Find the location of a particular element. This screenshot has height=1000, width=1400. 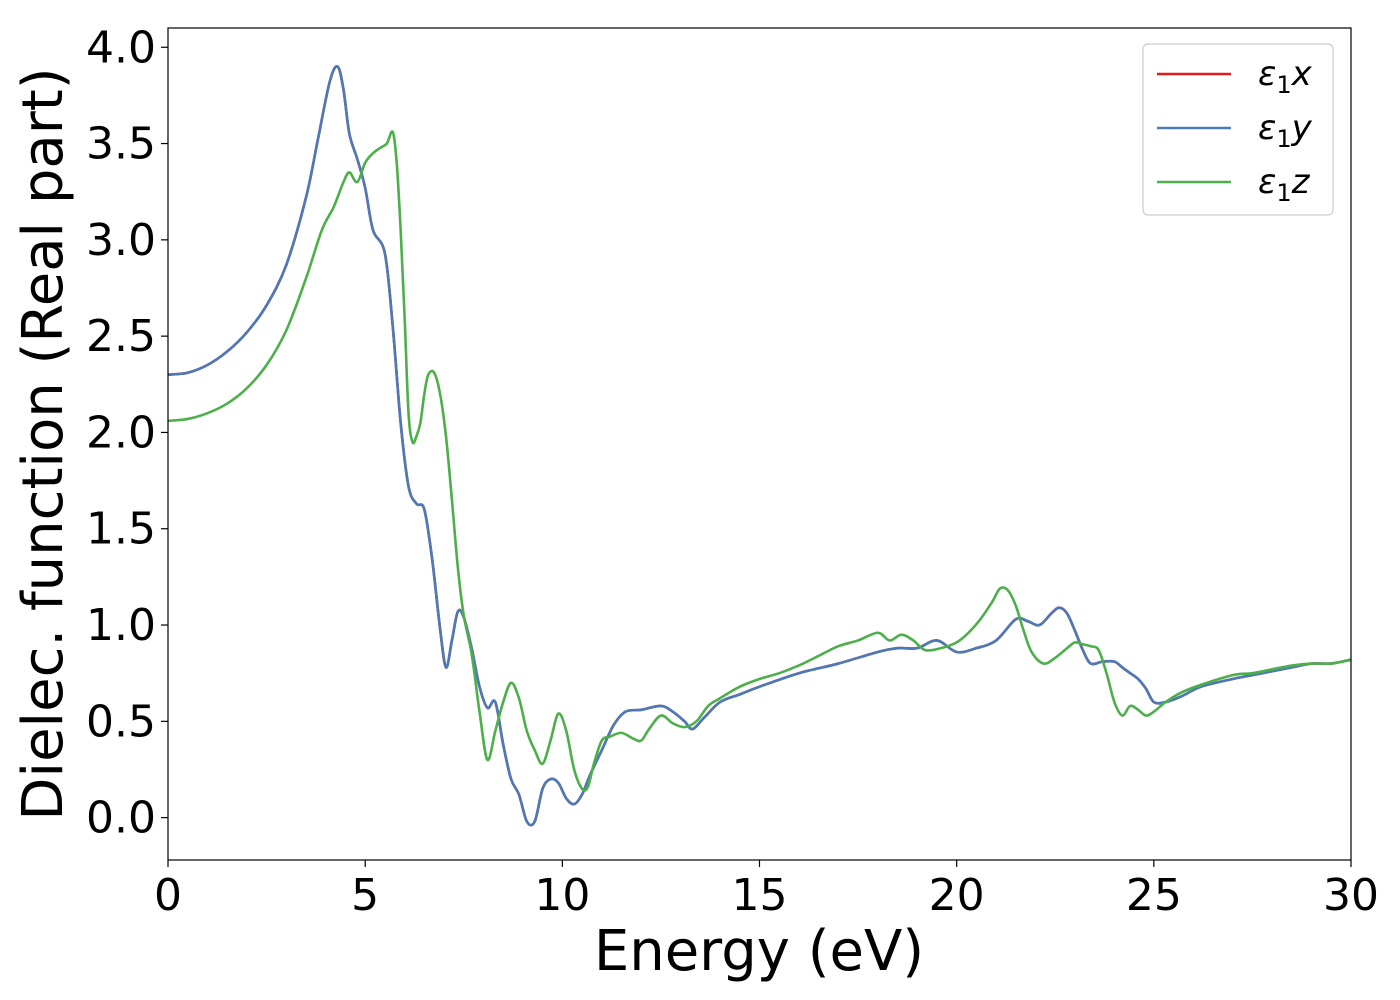

y-tick-label: 3.0 is located at coordinates (121, 240).